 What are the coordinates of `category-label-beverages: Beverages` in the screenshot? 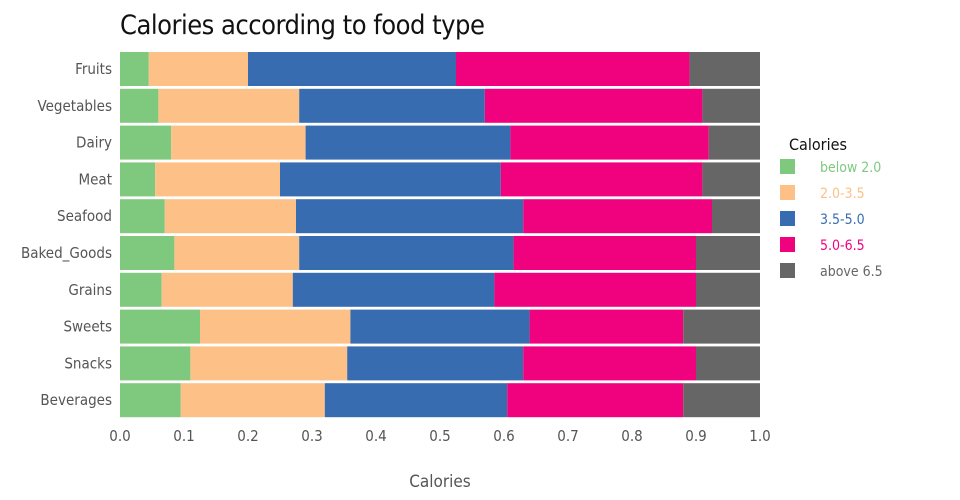 It's located at (76, 400).